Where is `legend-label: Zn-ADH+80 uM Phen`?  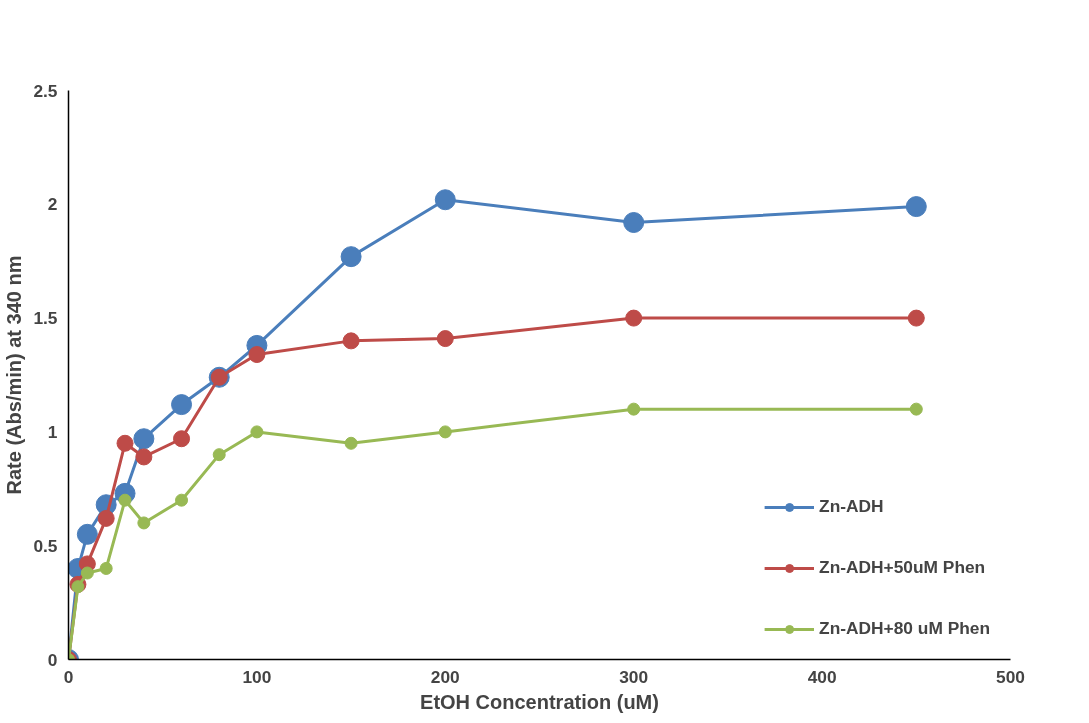
legend-label: Zn-ADH+80 uM Phen is located at coordinates (904, 628).